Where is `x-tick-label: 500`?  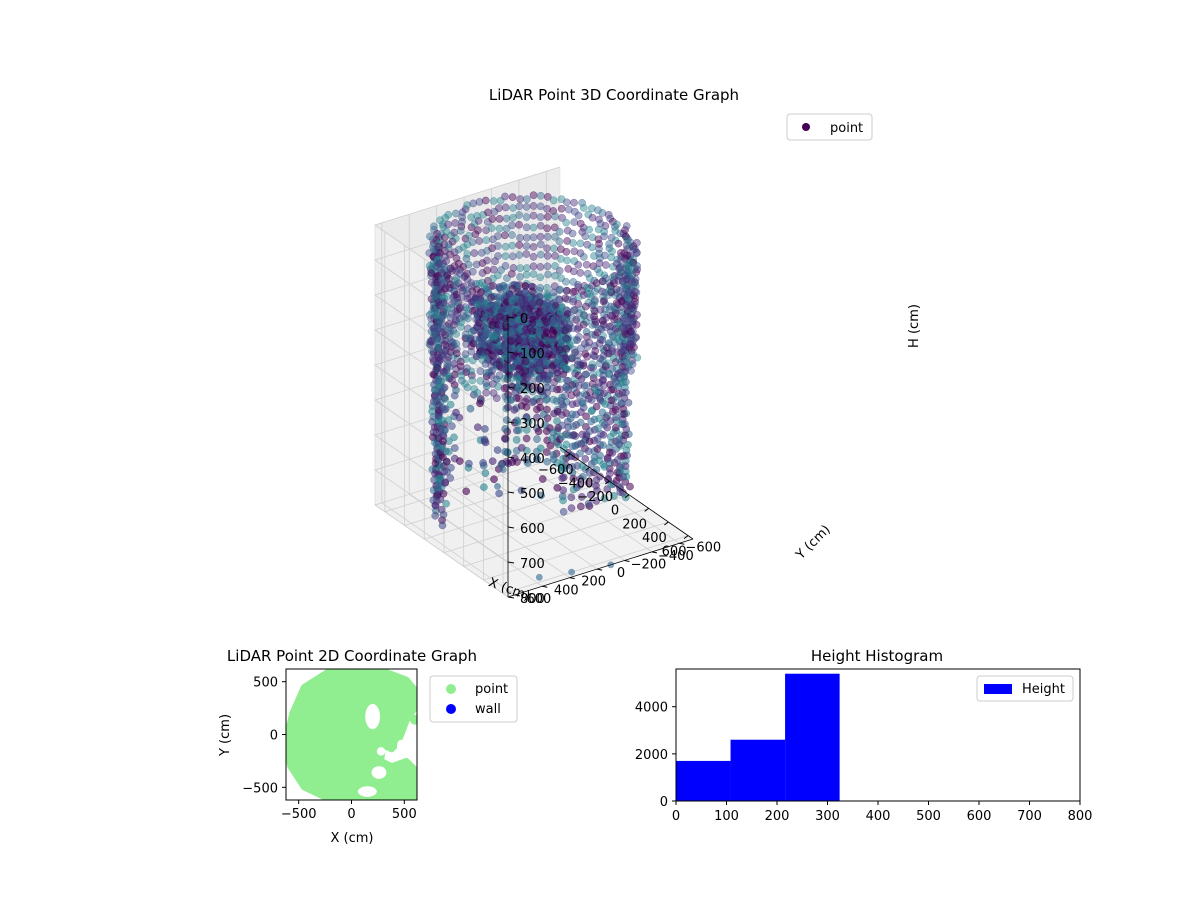 x-tick-label: 500 is located at coordinates (928, 816).